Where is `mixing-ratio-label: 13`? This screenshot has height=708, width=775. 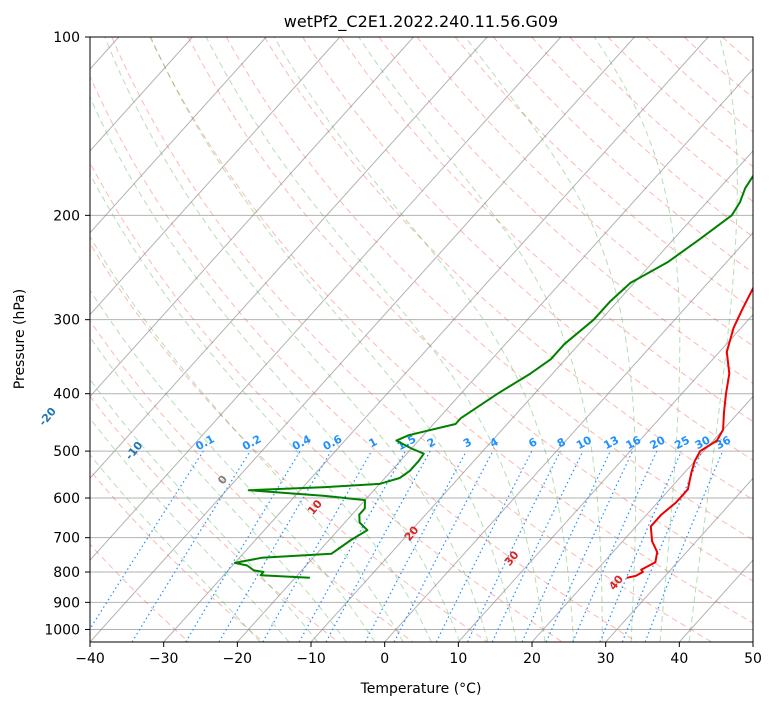
mixing-ratio-label: 13 is located at coordinates (611, 442).